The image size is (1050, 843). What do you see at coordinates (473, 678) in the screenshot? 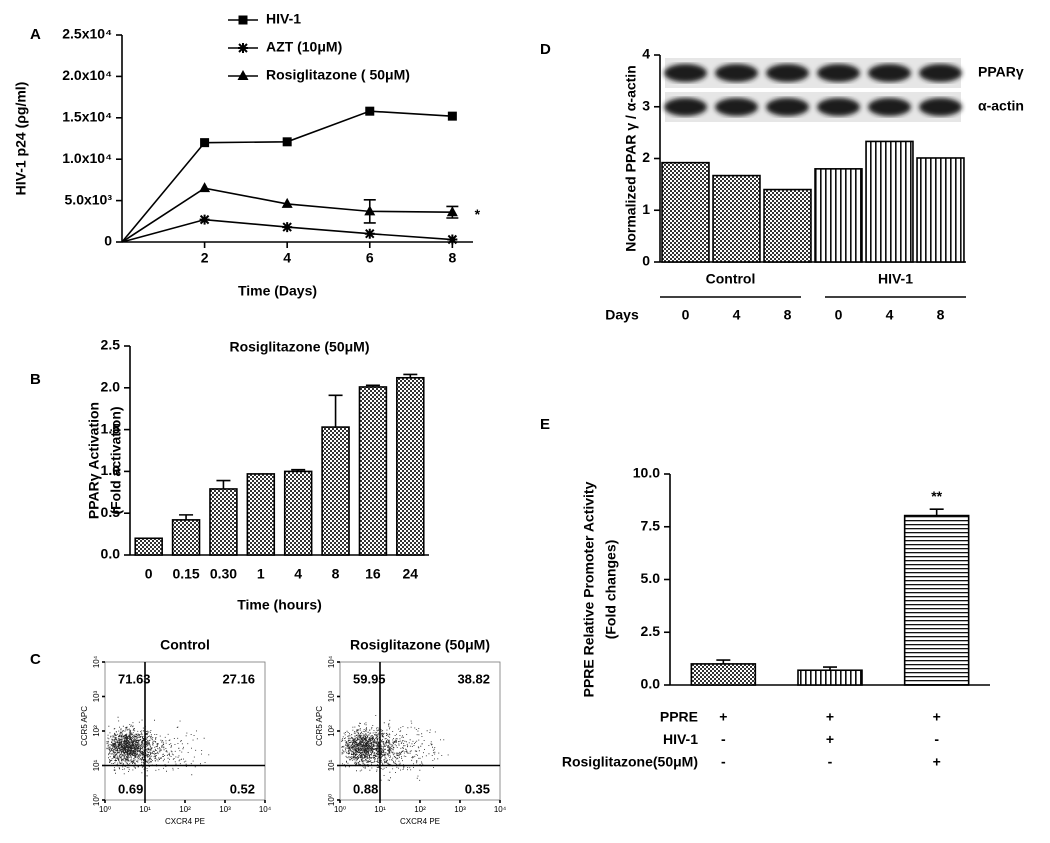
I see `quadrant-value: 38.82` at bounding box center [473, 678].